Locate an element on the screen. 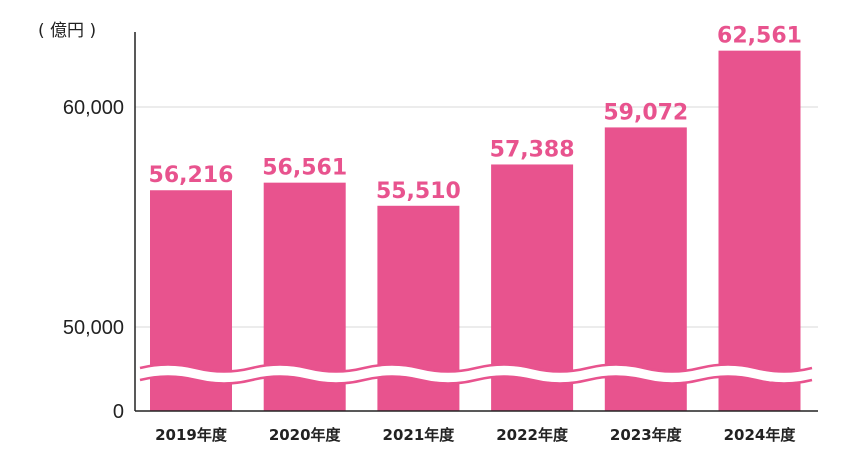  category-labels: 2019年度 2020年度 2021年度 2022年度 2023年度 2024年度 is located at coordinates (475, 435).